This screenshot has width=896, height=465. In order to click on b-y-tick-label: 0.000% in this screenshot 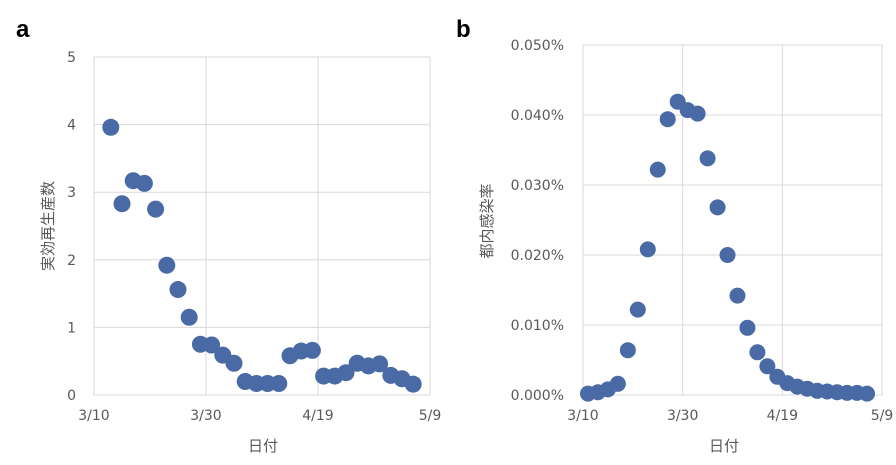, I will do `click(537, 396)`.